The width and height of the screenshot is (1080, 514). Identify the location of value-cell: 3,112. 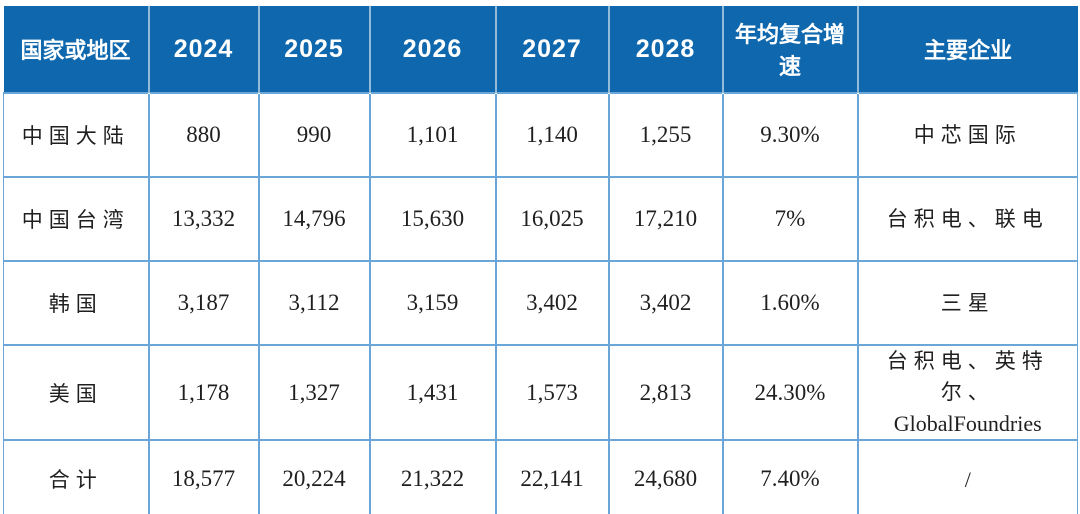
(314, 303).